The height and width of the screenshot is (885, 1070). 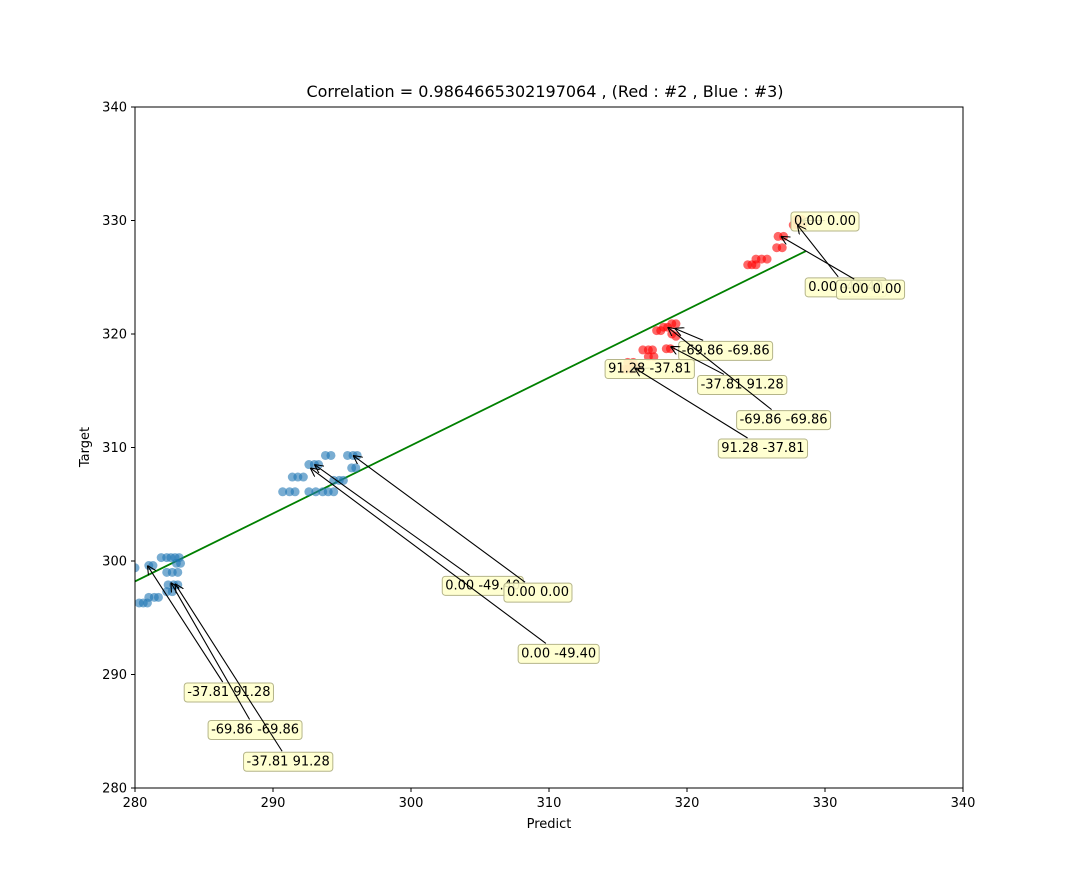 I want to click on annotation-label: 0.00 -49.40, so click(x=558, y=653).